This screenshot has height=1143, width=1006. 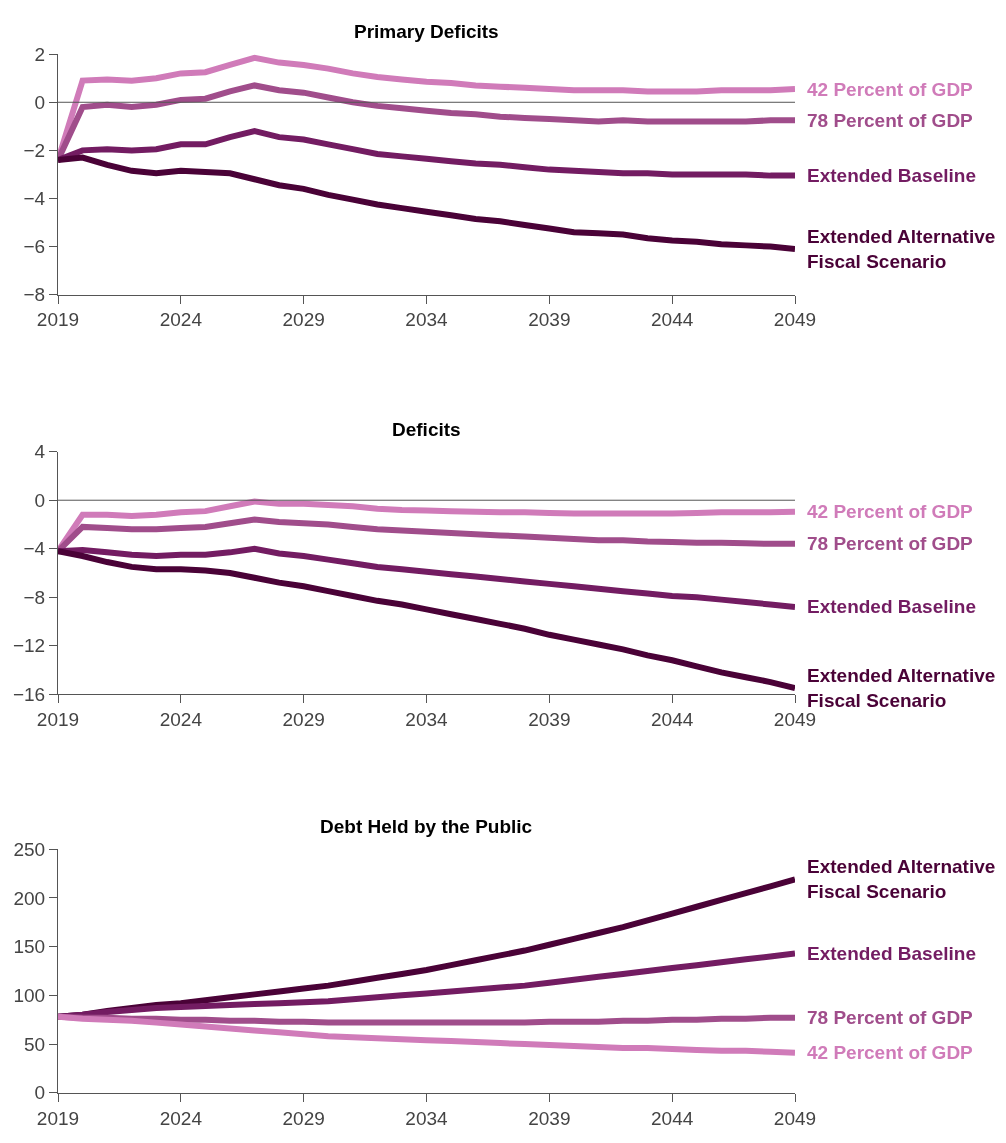 What do you see at coordinates (29, 996) in the screenshot?
I see `y-tick-label: 100` at bounding box center [29, 996].